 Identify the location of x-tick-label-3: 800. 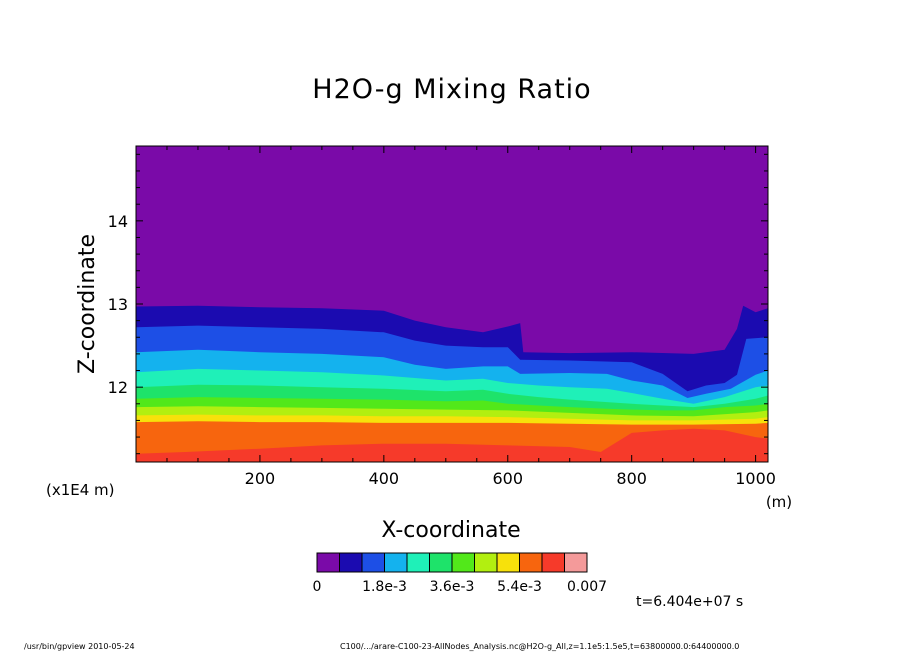
(631, 478).